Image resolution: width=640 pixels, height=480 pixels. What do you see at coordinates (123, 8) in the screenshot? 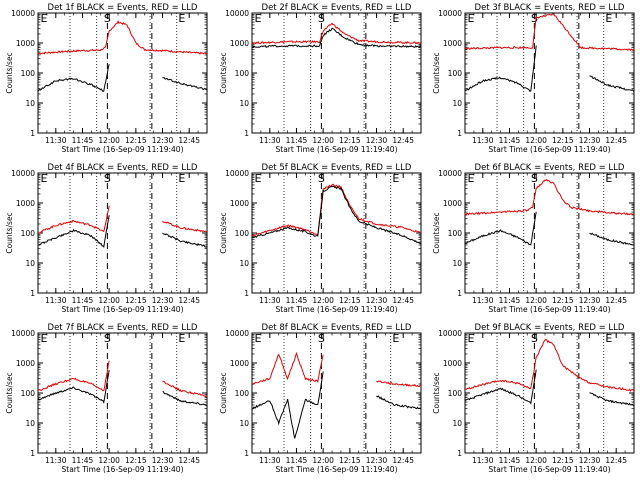
I see `panel-title: Det 1f BLACK = Events, RED = LLD` at bounding box center [123, 8].